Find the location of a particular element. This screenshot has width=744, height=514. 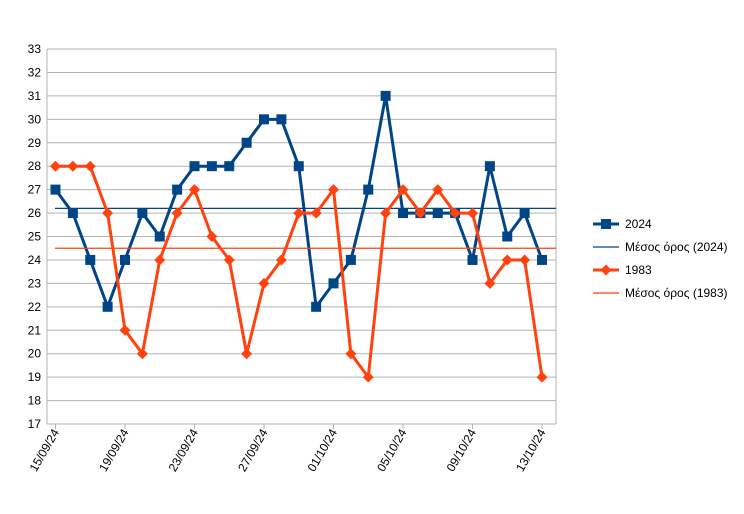

y-tick-label: 29 is located at coordinates (35, 143).